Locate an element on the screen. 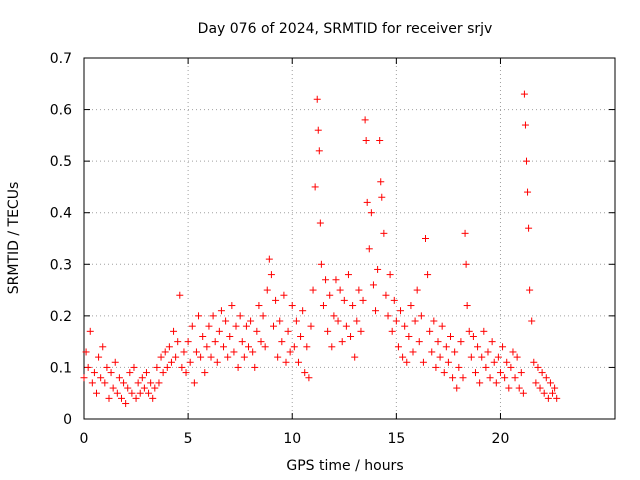  x-tick-label: 15 is located at coordinates (396, 439).